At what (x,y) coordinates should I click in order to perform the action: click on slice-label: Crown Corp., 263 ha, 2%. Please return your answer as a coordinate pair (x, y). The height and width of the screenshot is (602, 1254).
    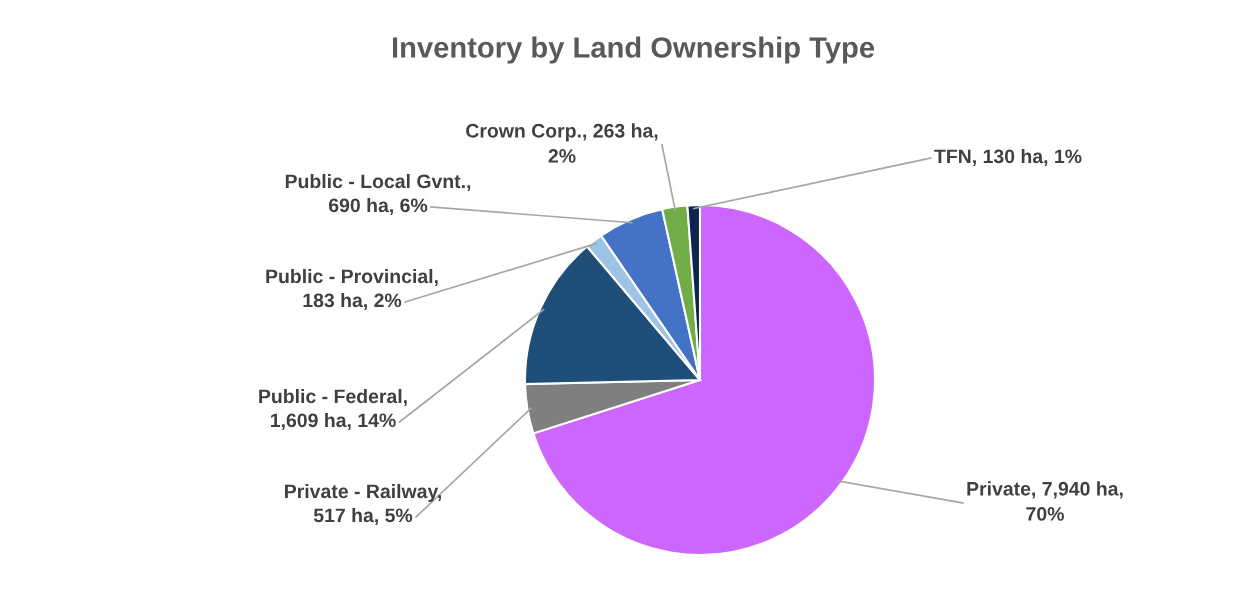
    Looking at the image, I should click on (562, 143).